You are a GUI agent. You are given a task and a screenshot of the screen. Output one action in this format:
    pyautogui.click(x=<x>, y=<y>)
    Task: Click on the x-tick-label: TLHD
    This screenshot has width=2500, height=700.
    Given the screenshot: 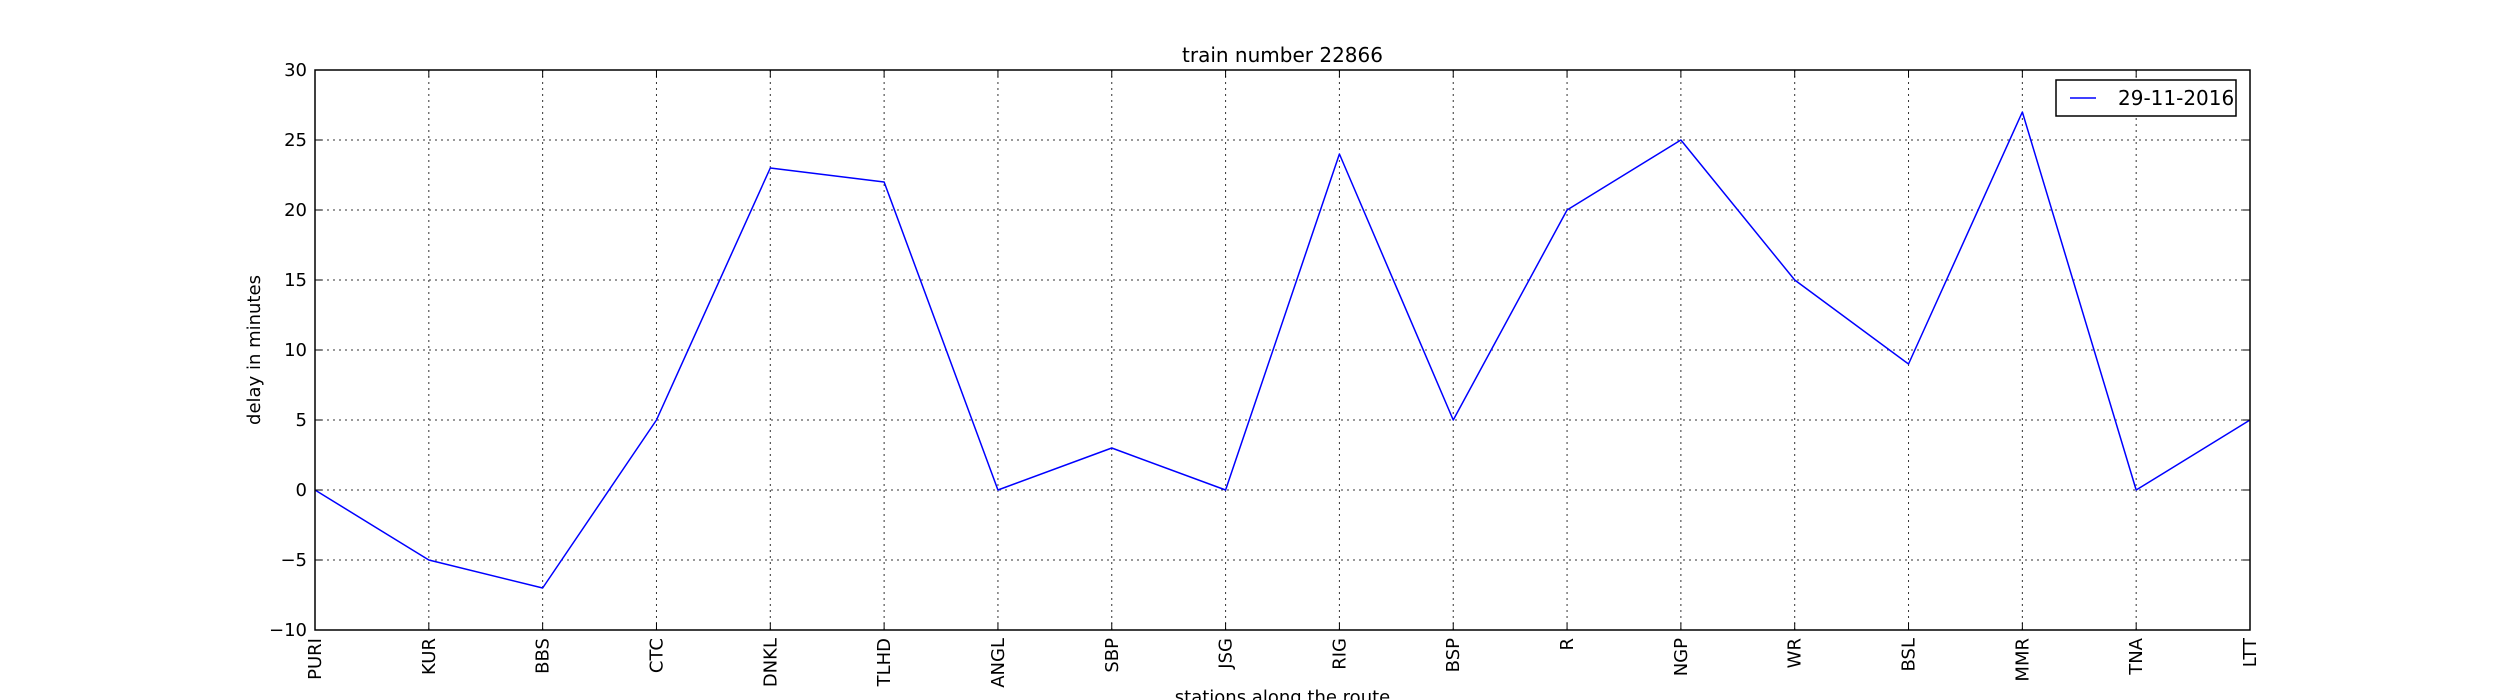 What is the action you would take?
    pyautogui.click(x=884, y=662)
    